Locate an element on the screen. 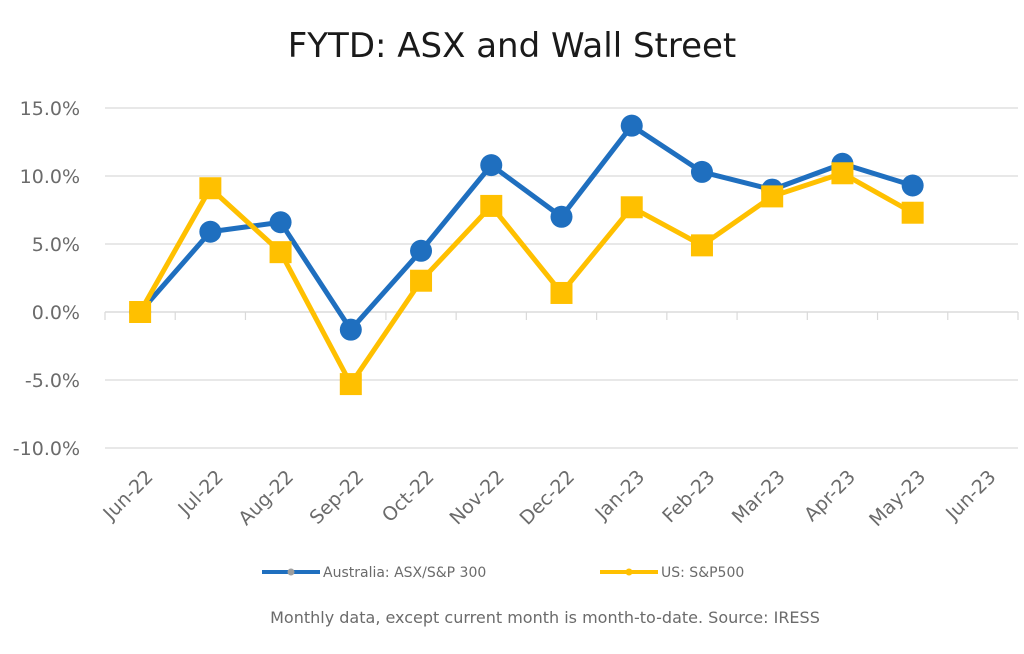 This screenshot has height=654, width=1024. x-tick-label: Jul-22 is located at coordinates (200, 493).